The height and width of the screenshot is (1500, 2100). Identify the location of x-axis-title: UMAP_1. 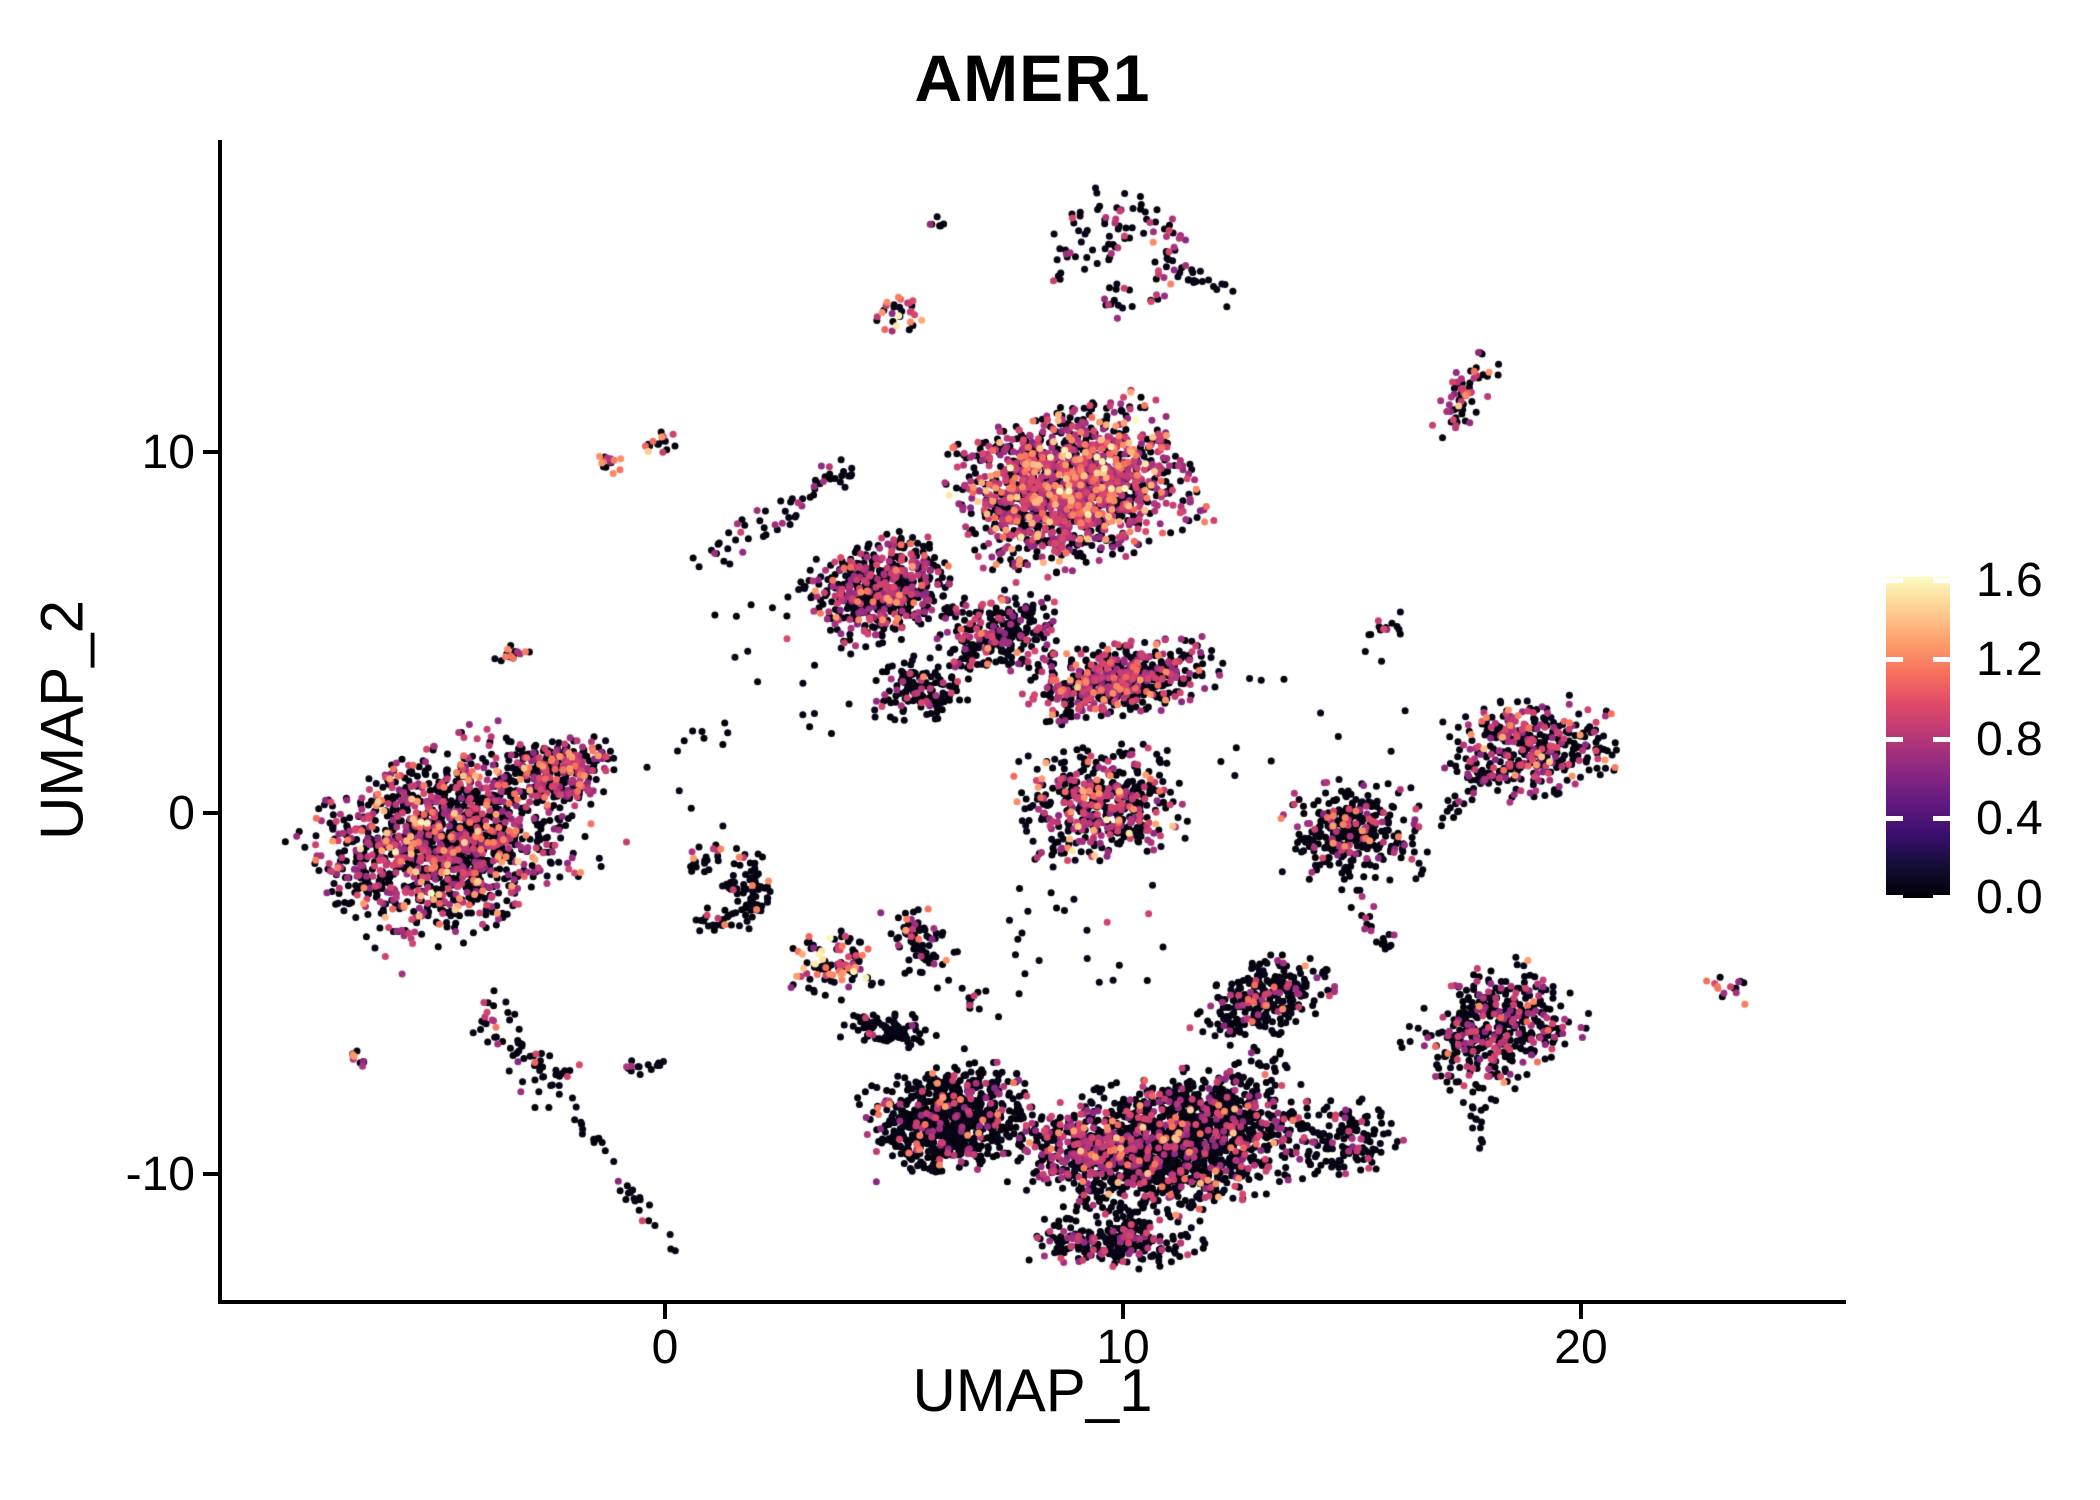
(1032, 1390).